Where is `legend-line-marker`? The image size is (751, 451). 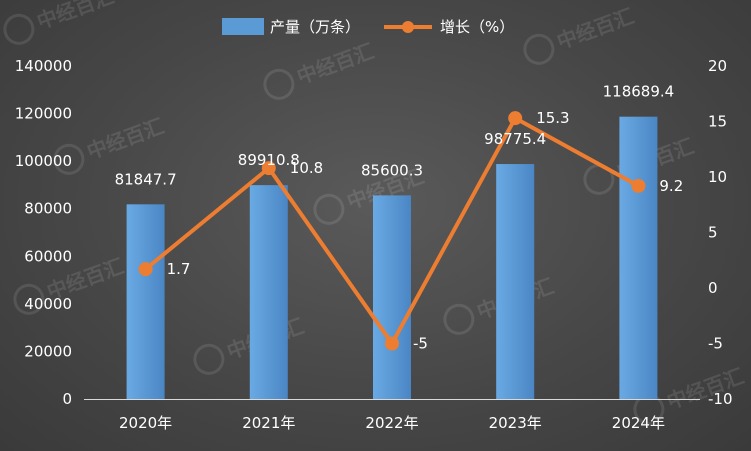 legend-line-marker is located at coordinates (408, 27).